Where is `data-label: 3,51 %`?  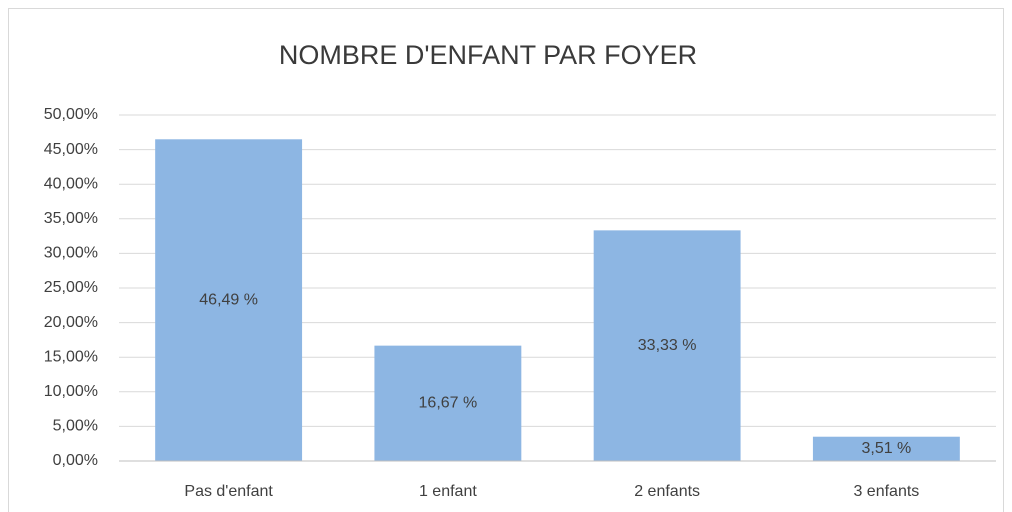 data-label: 3,51 % is located at coordinates (886, 448).